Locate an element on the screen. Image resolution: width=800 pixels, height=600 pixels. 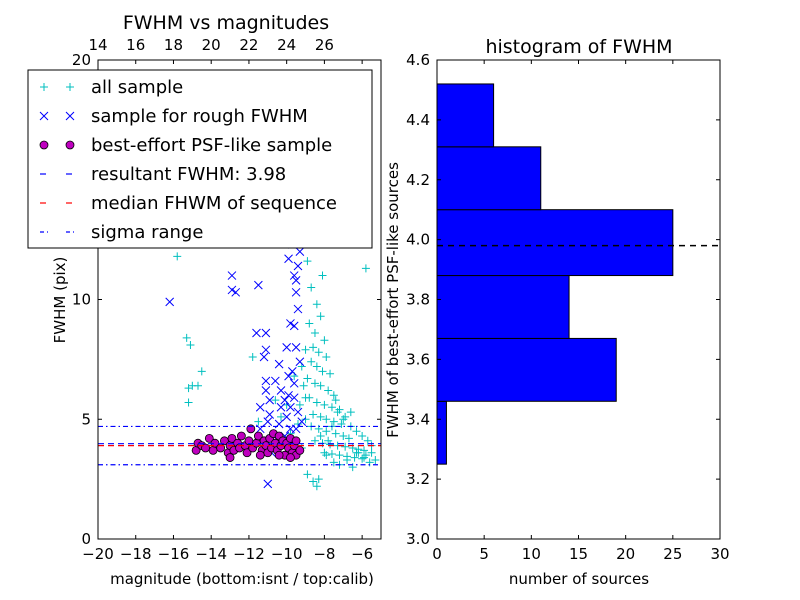
x-tick-label: 30 is located at coordinates (719, 554).